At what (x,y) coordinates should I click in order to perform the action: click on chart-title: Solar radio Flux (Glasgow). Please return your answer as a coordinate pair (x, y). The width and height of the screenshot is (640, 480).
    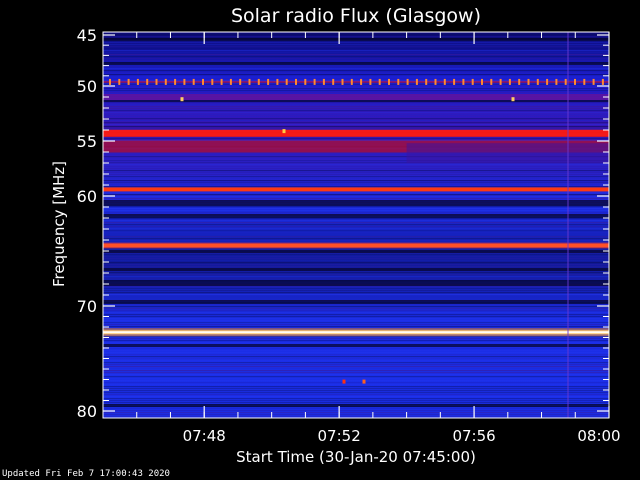
    Looking at the image, I should click on (356, 16).